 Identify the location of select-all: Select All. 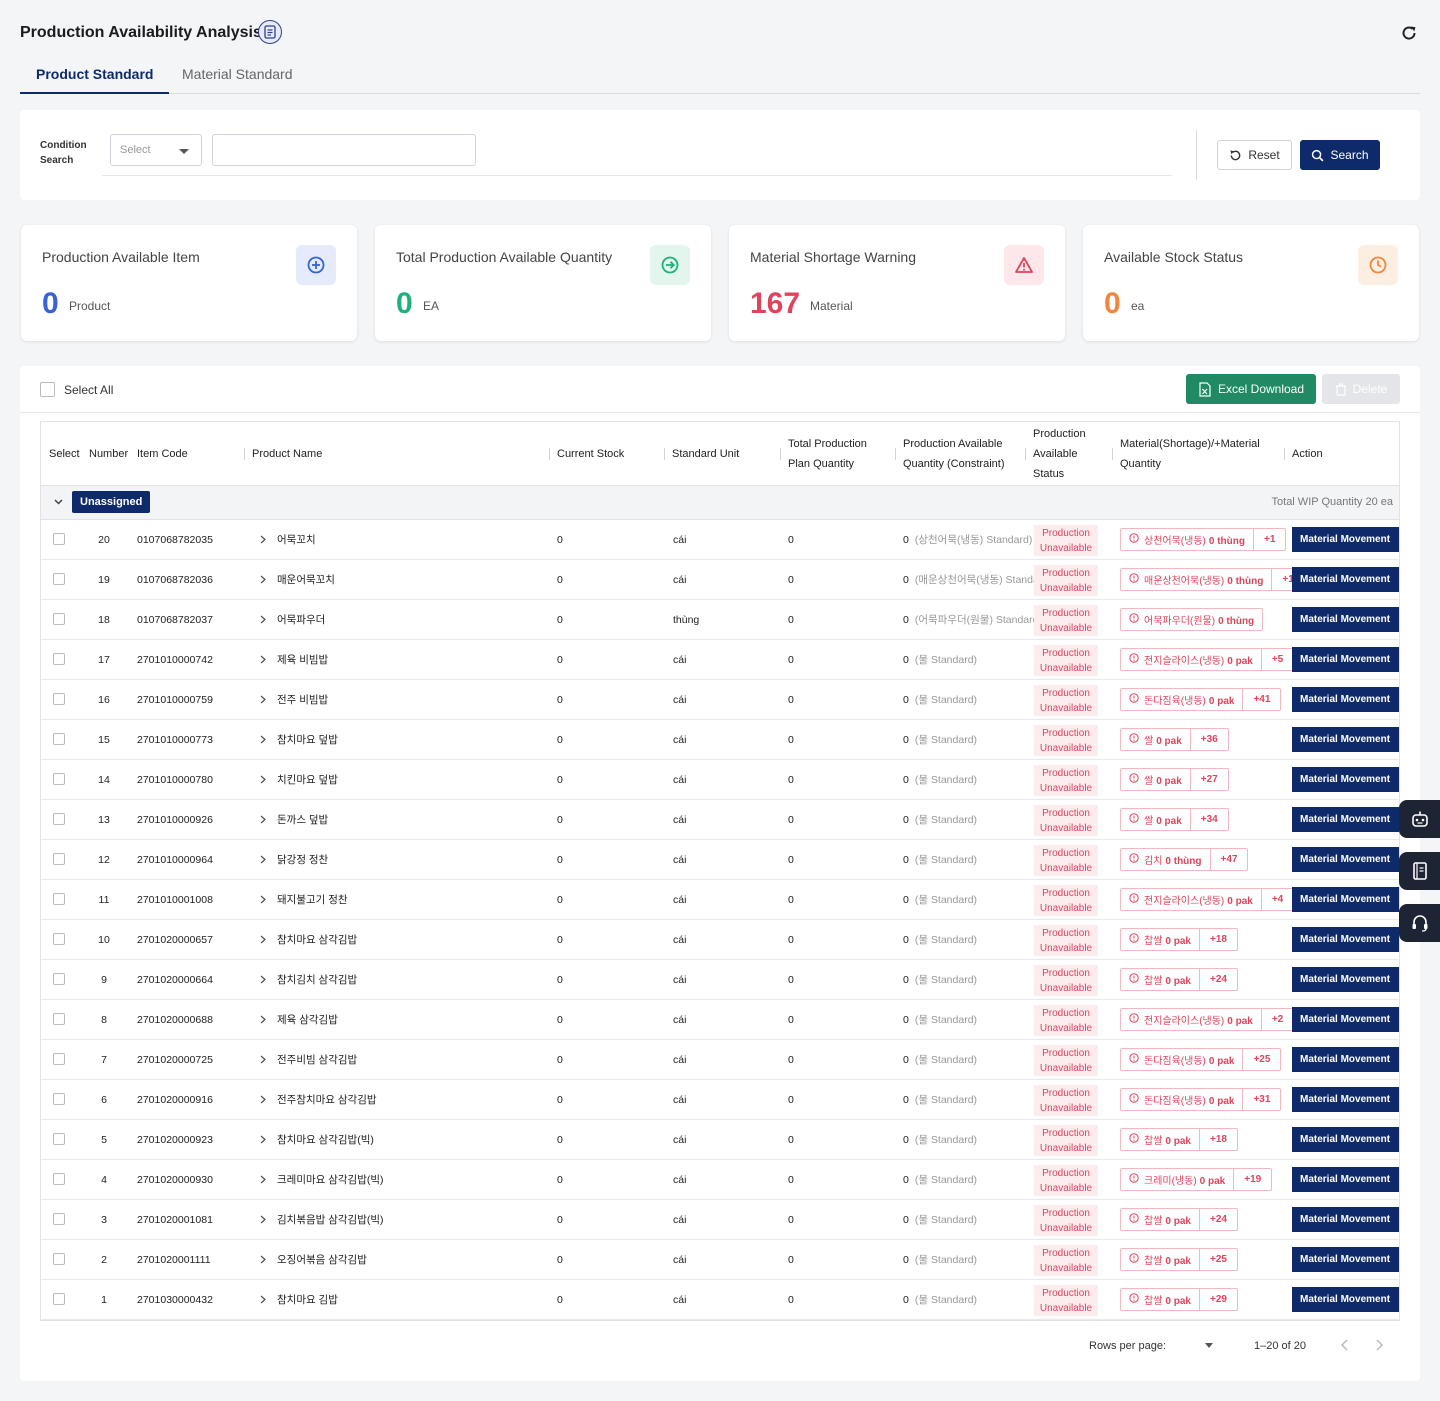
(76, 389).